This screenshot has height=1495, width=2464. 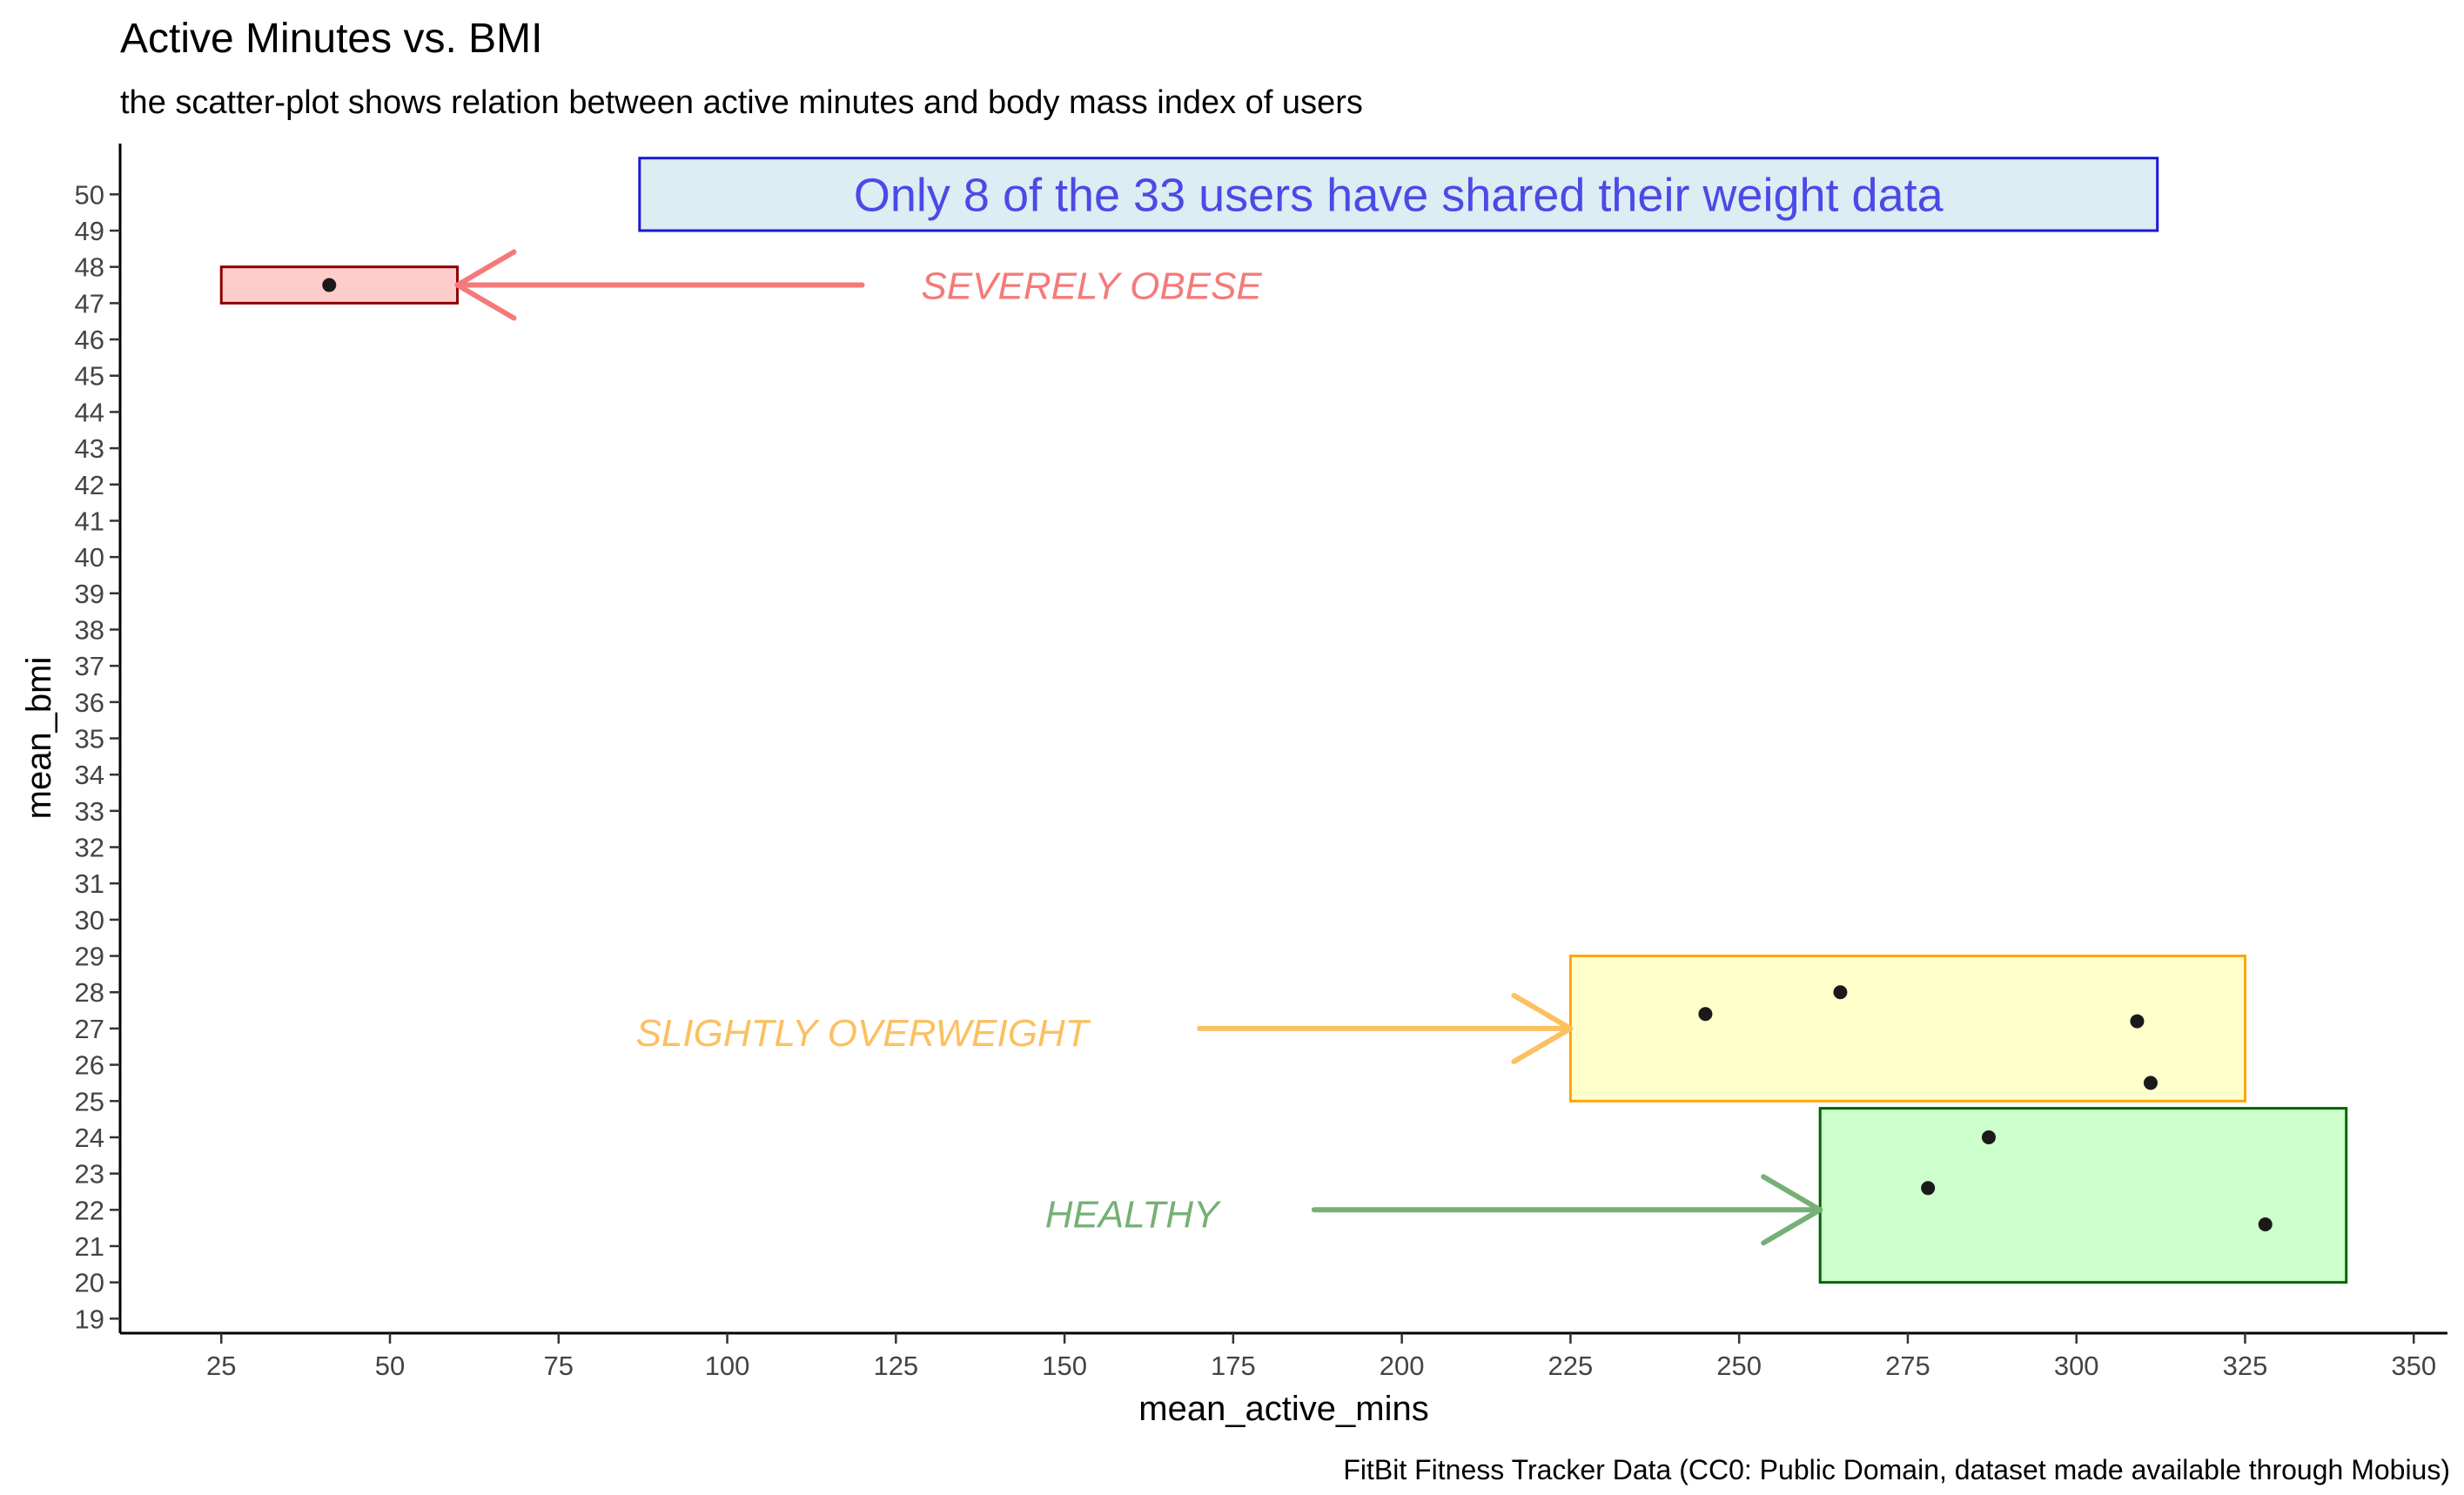 I want to click on y-tick-label: 27, so click(x=89, y=1029).